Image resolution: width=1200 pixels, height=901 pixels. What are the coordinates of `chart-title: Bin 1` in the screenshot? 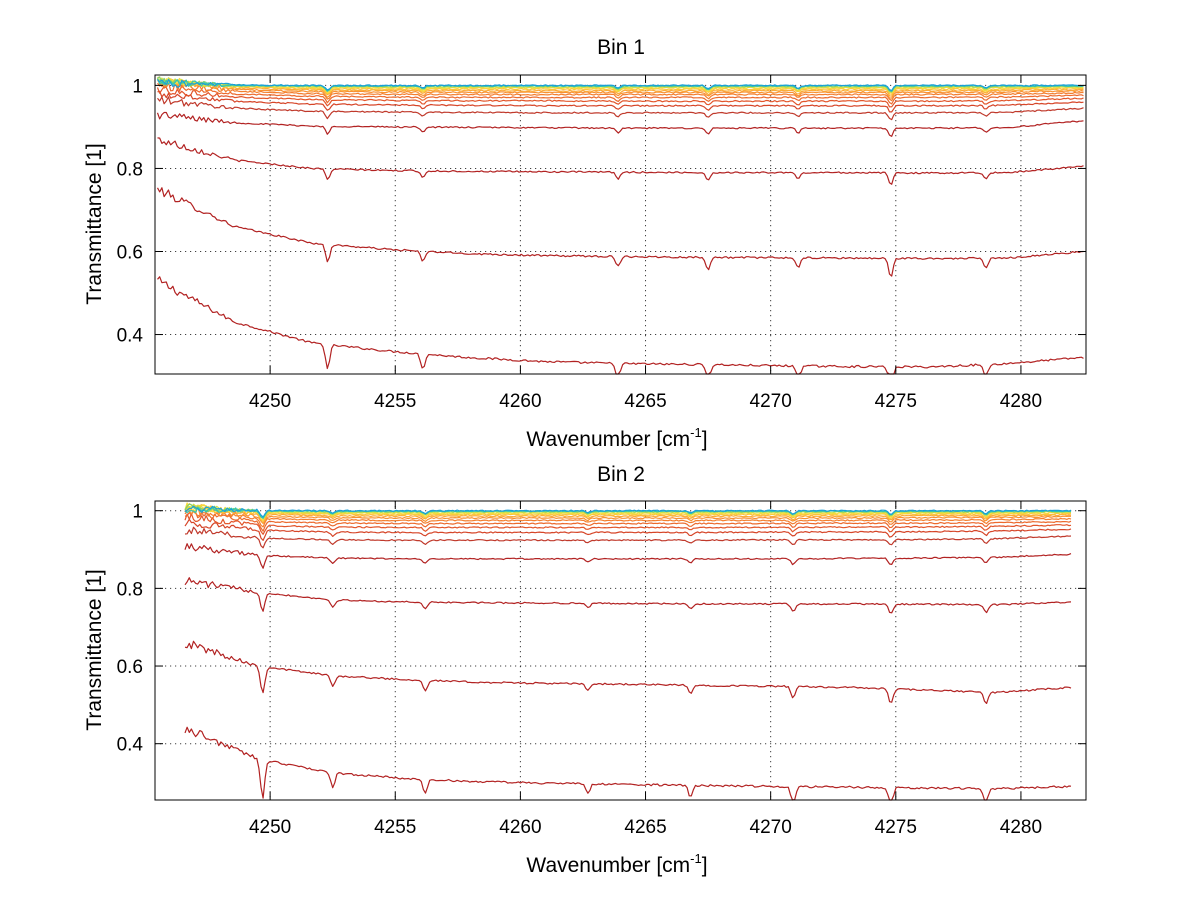 It's located at (621, 47).